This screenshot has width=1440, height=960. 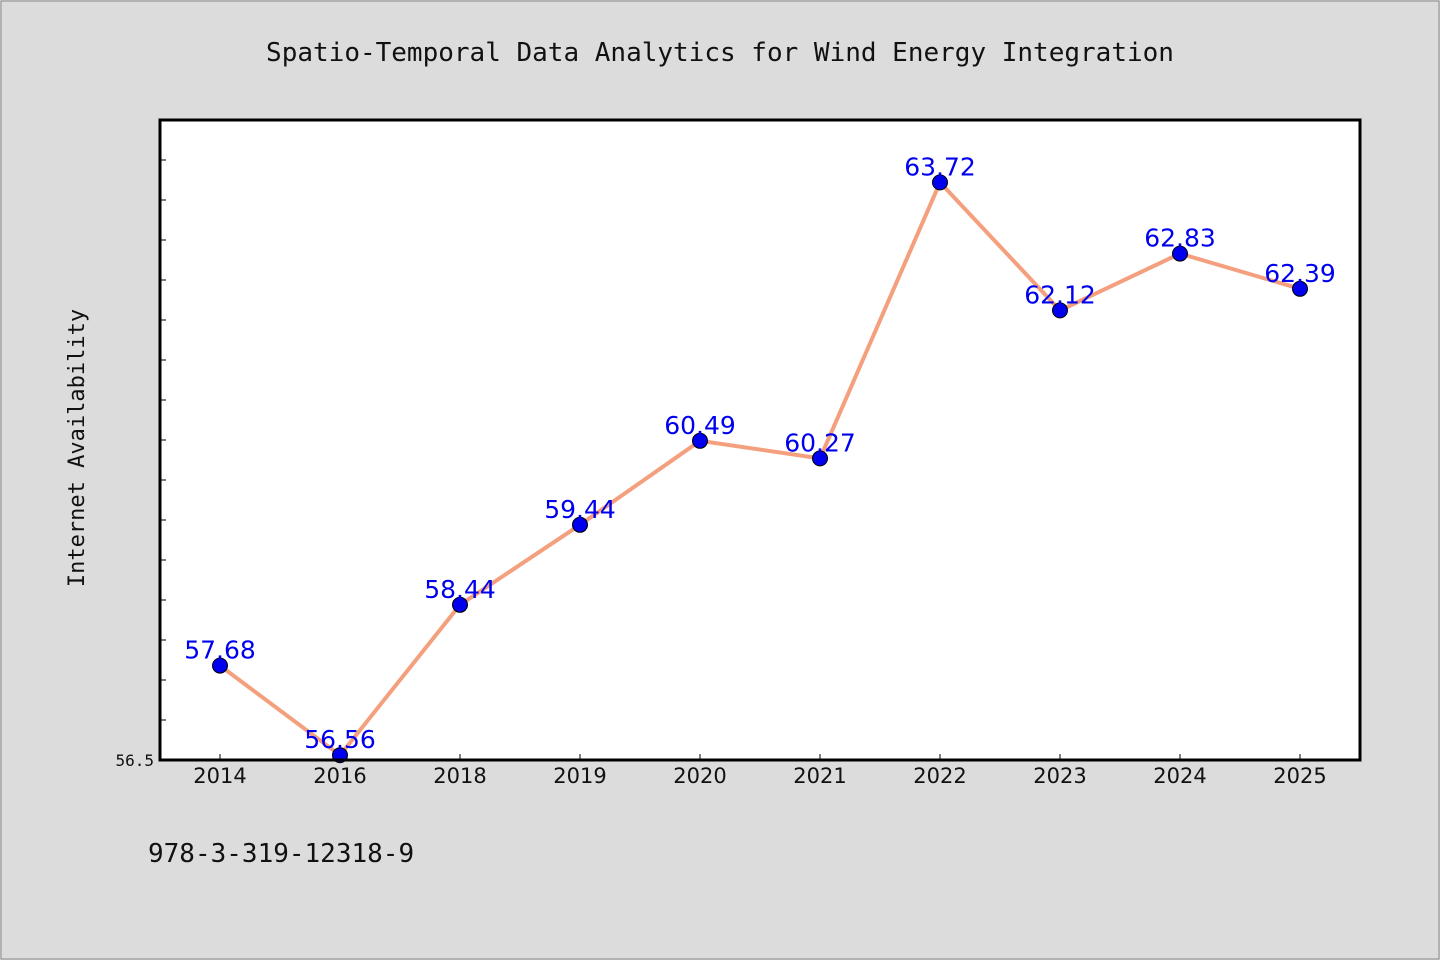 I want to click on y-tick-label-0: 56.5, so click(x=134, y=760).